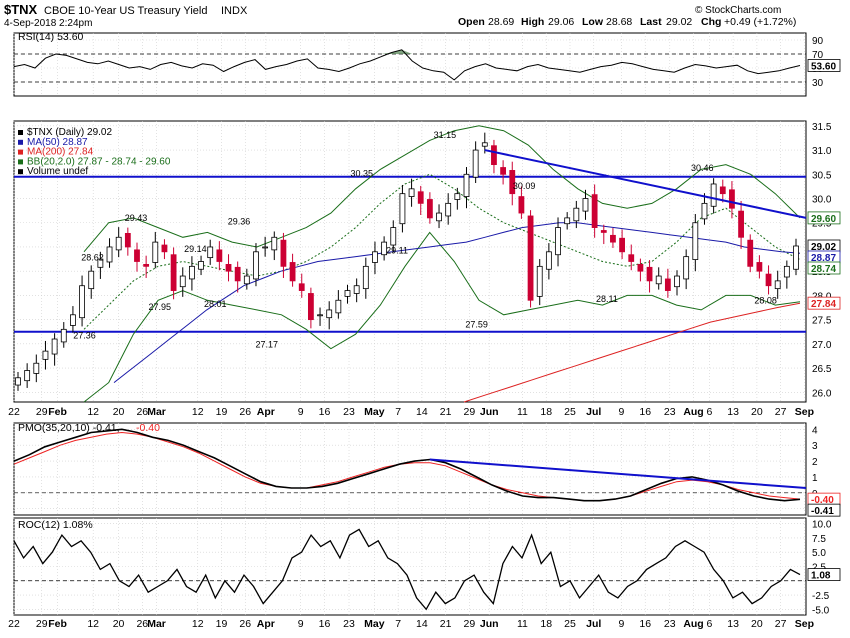 The height and width of the screenshot is (638, 850). I want to click on pmo-trendline, so click(618, 474).